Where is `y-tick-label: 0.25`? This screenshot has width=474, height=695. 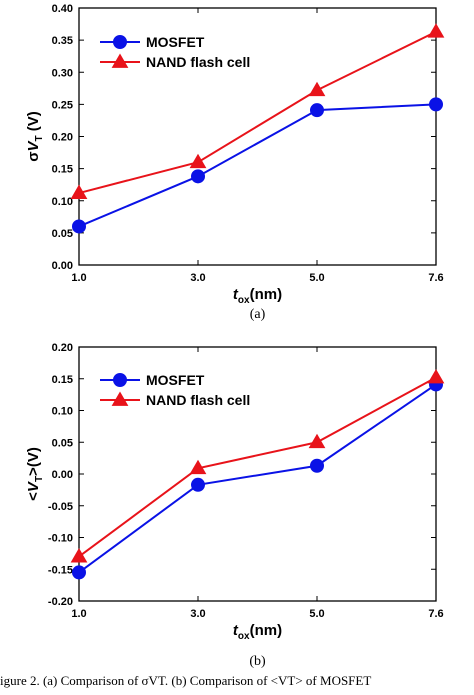
y-tick-label: 0.25 is located at coordinates (62, 105).